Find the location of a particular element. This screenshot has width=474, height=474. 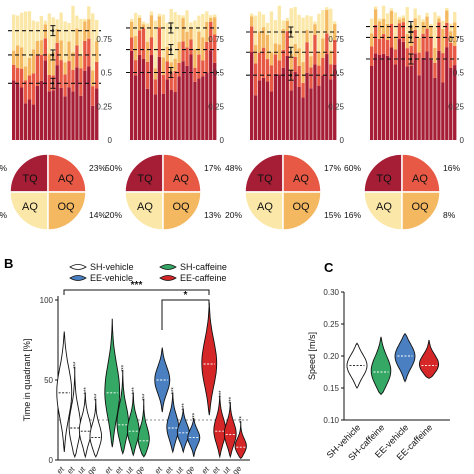

legend-label: SH-vehicle is located at coordinates (112, 267).